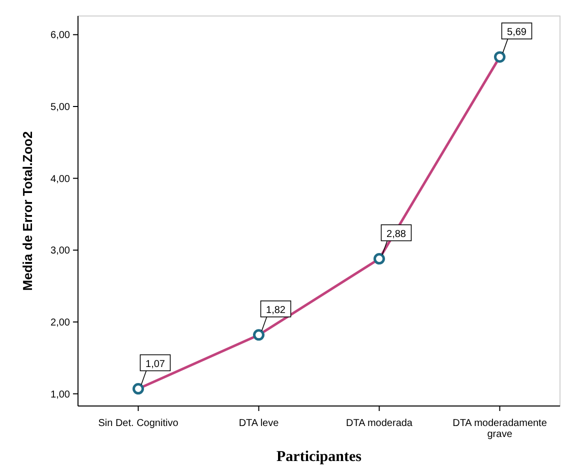 This screenshot has width=568, height=465. What do you see at coordinates (60, 322) in the screenshot?
I see `y-tick-label: 2,00` at bounding box center [60, 322].